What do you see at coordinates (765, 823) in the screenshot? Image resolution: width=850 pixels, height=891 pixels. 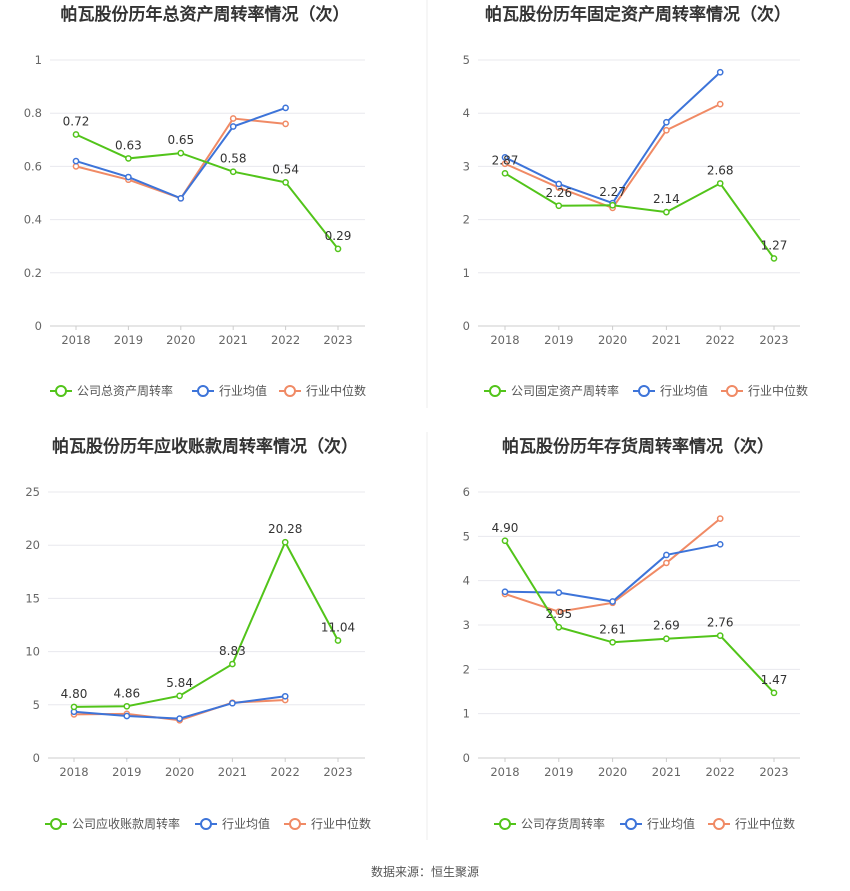 I see `legend-label: 行业中位数` at bounding box center [765, 823].